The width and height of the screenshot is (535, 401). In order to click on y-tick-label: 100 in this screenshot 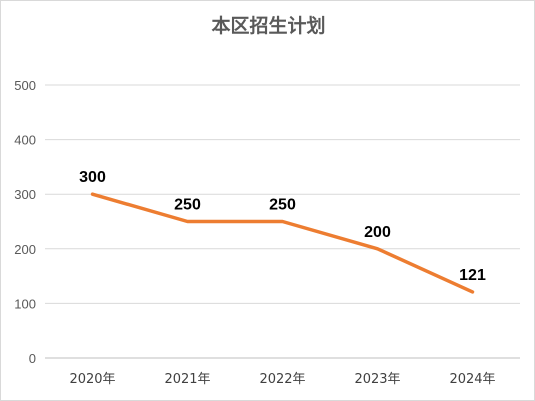, I will do `click(25, 303)`.